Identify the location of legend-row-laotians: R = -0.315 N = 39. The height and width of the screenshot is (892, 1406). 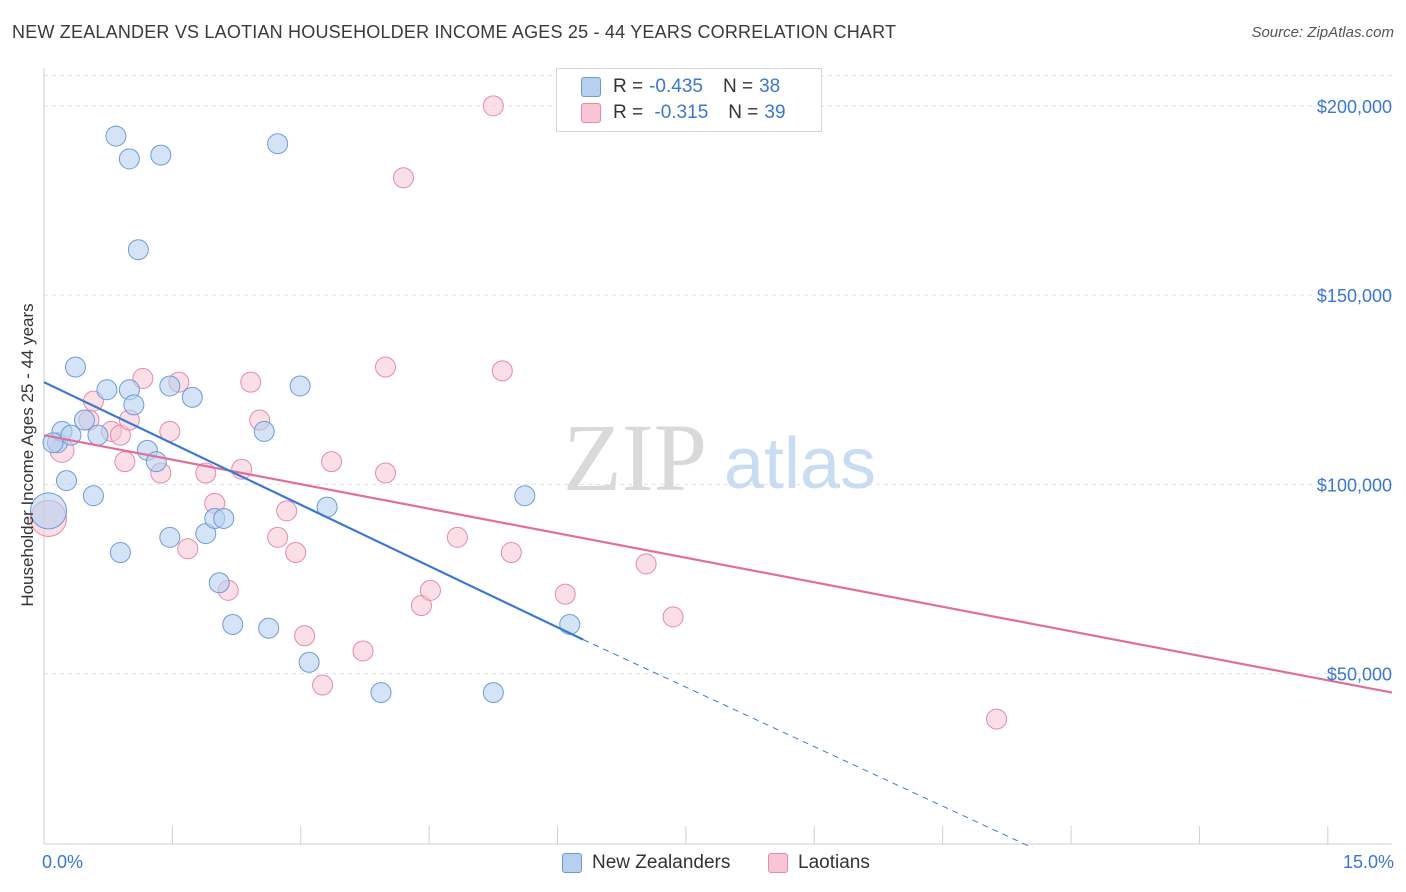
(683, 113).